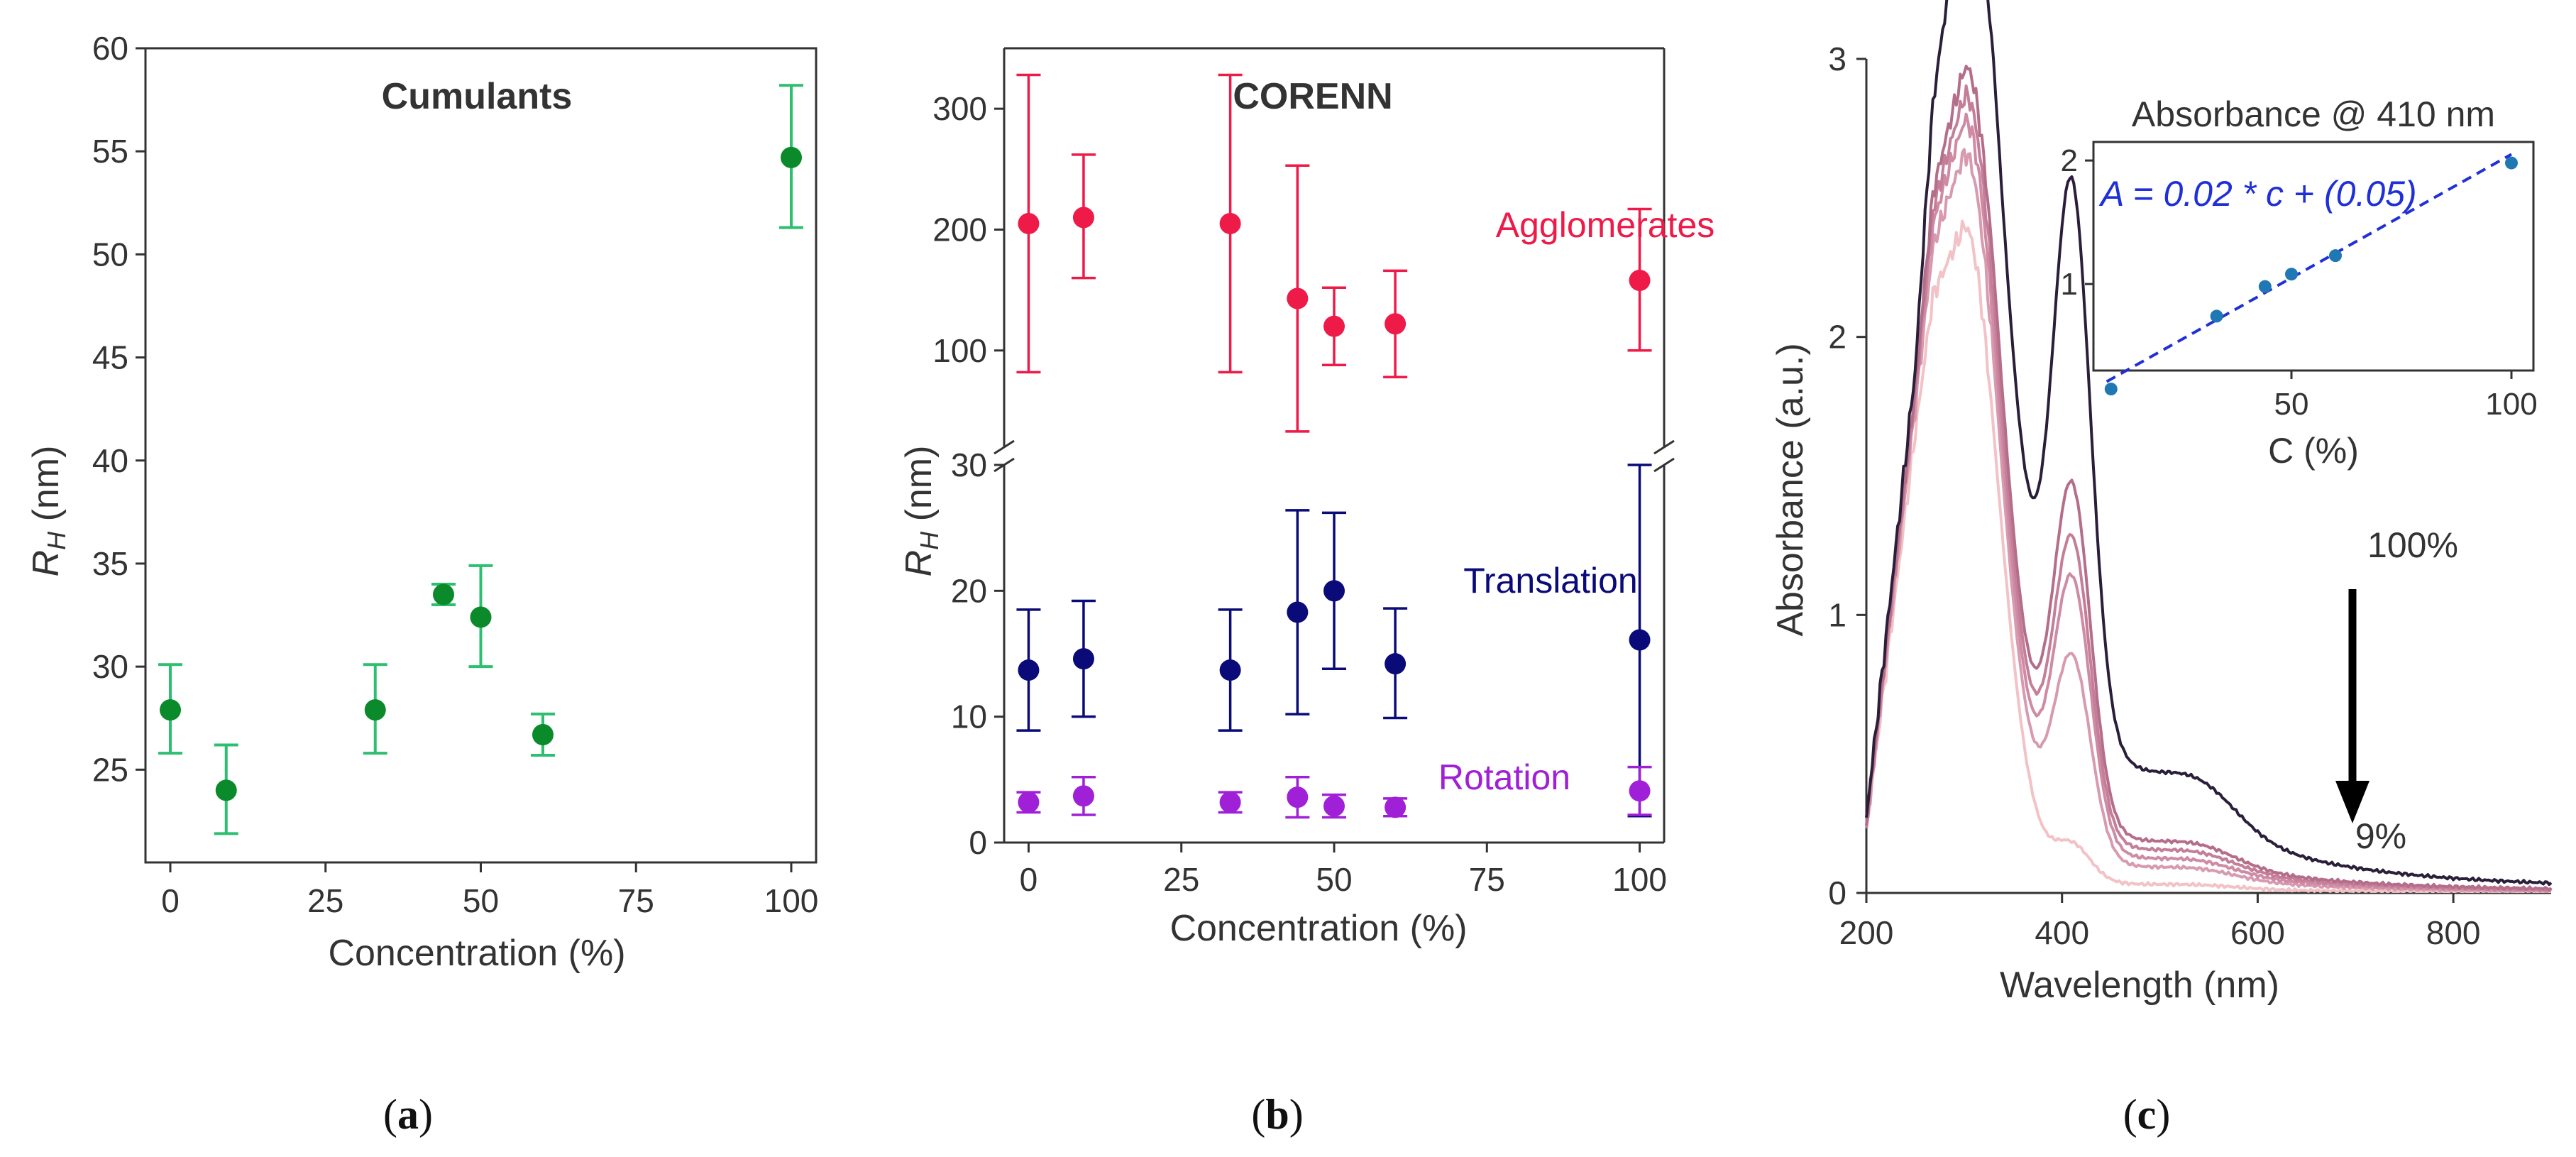 The image size is (2576, 1157). I want to click on panel-b-xtick-label: 75, so click(1487, 879).